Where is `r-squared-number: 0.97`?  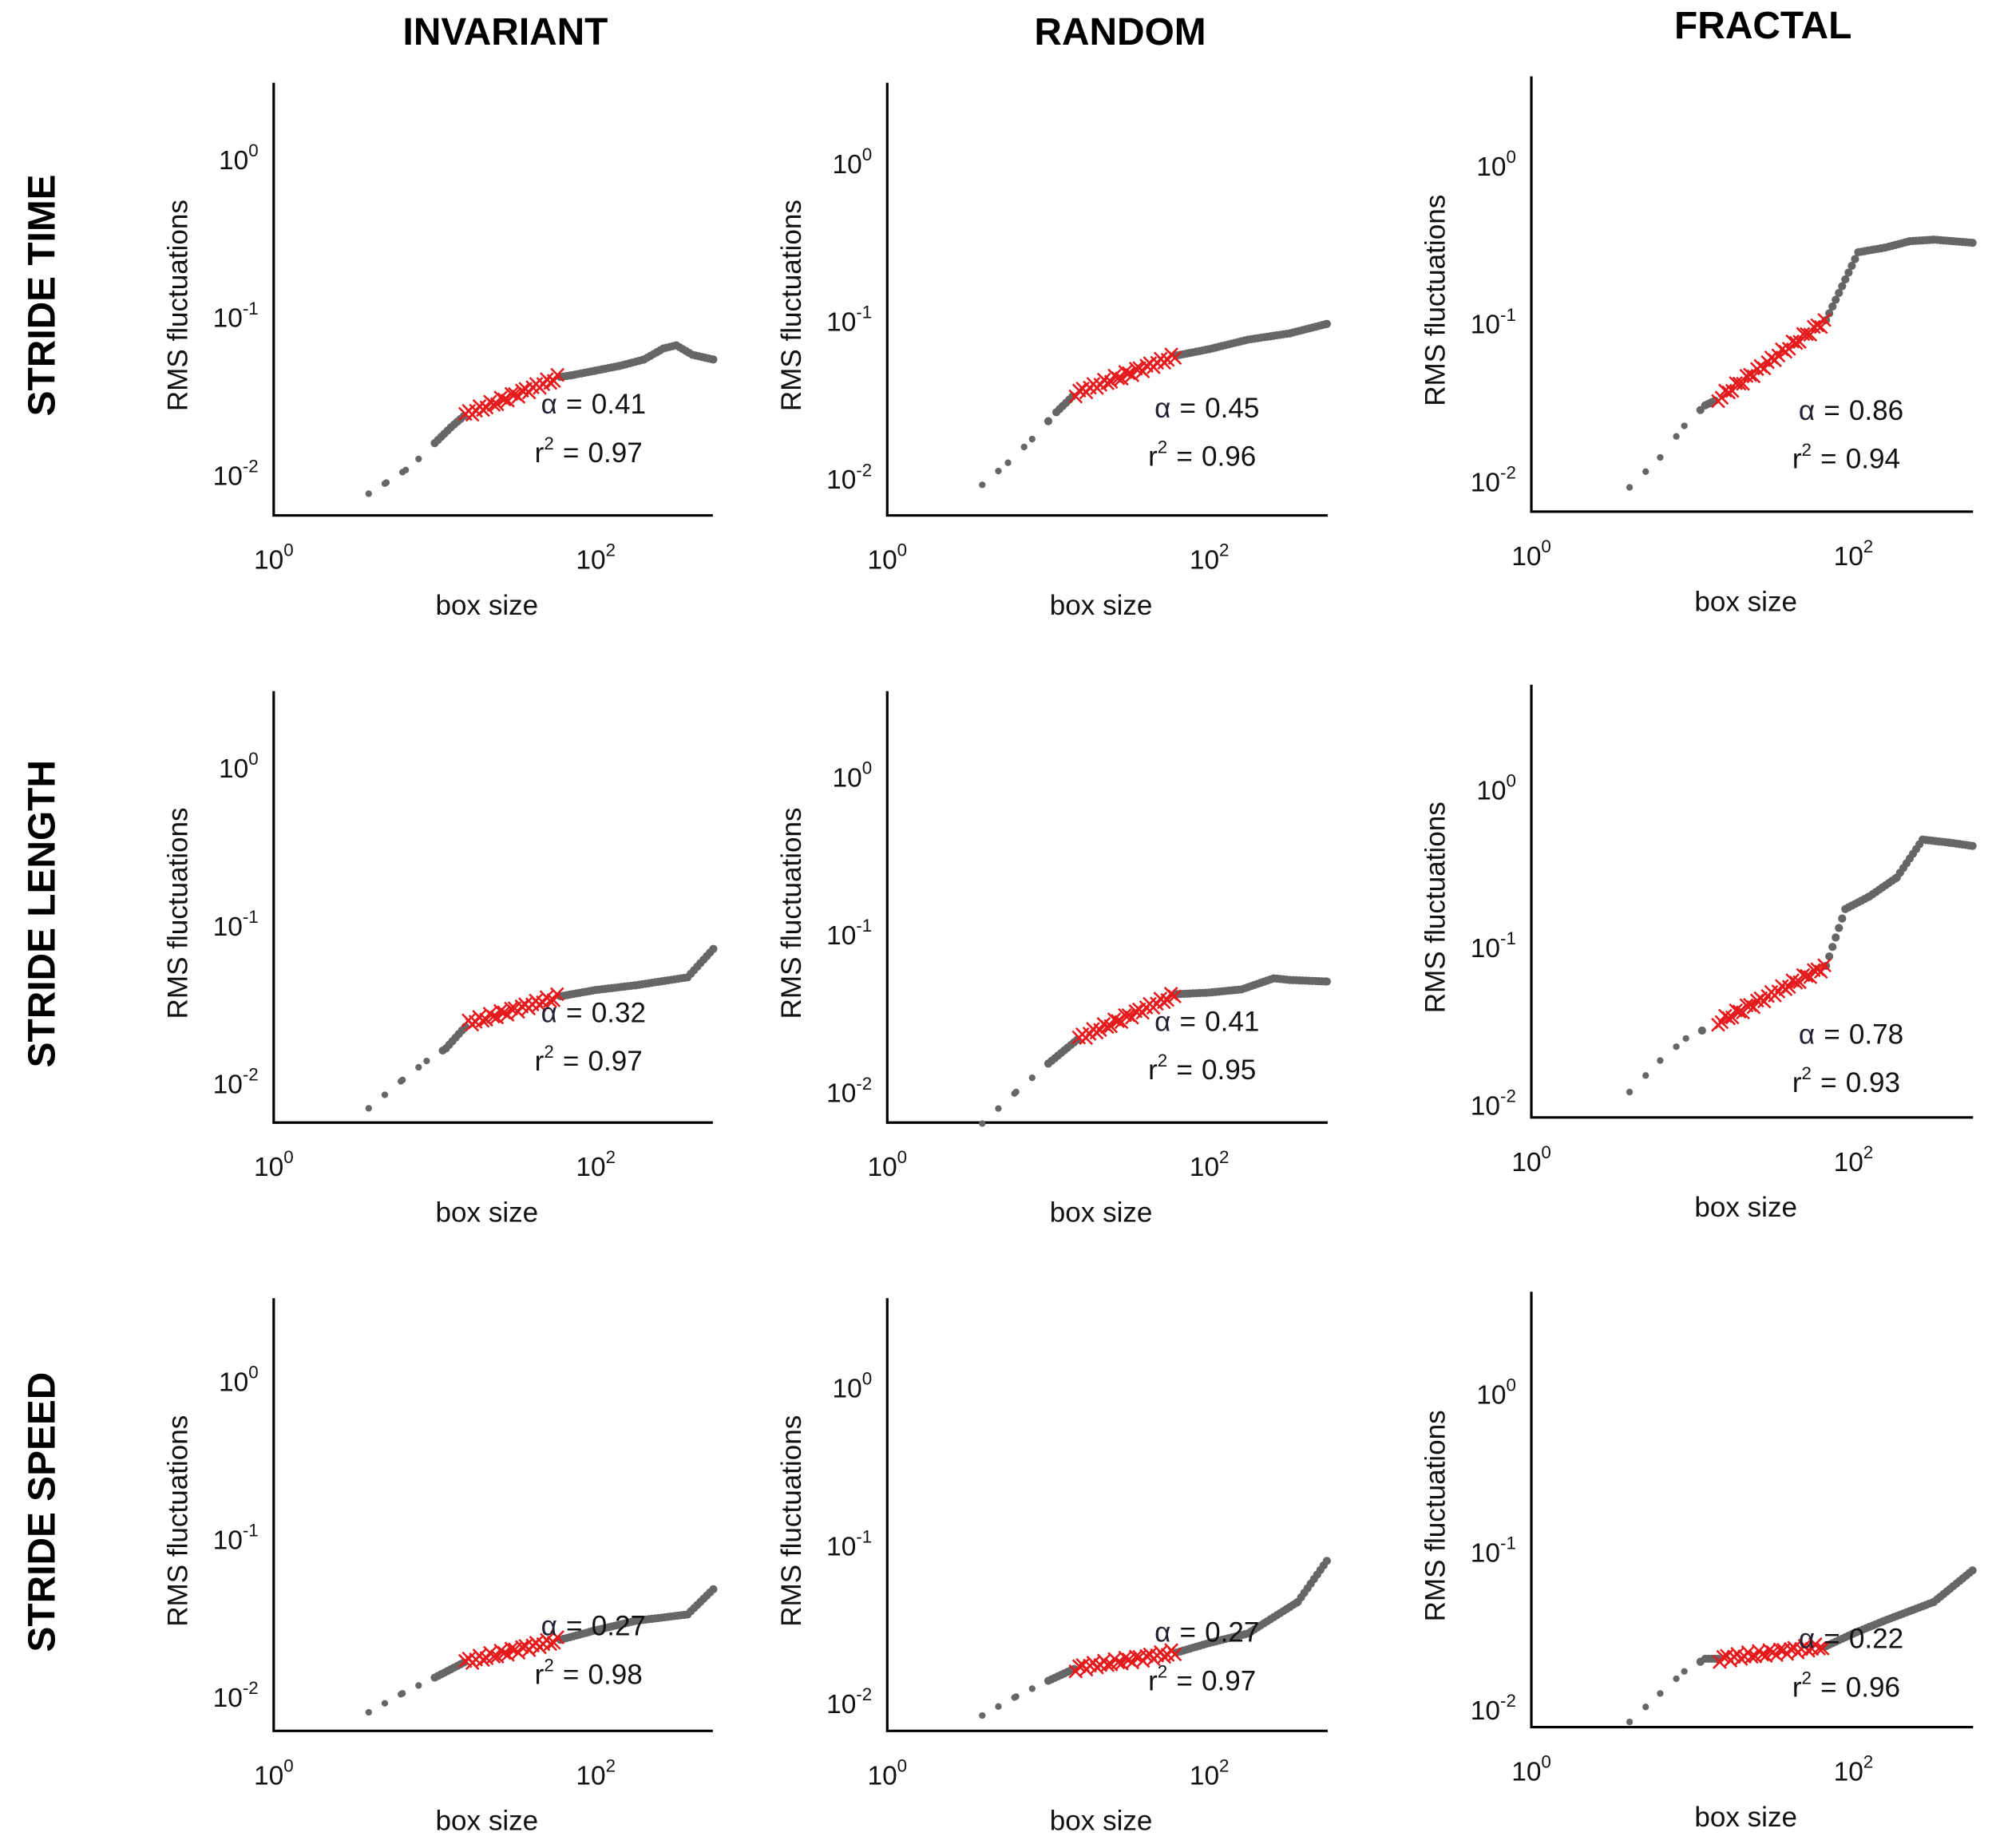 r-squared-number: 0.97 is located at coordinates (615, 453).